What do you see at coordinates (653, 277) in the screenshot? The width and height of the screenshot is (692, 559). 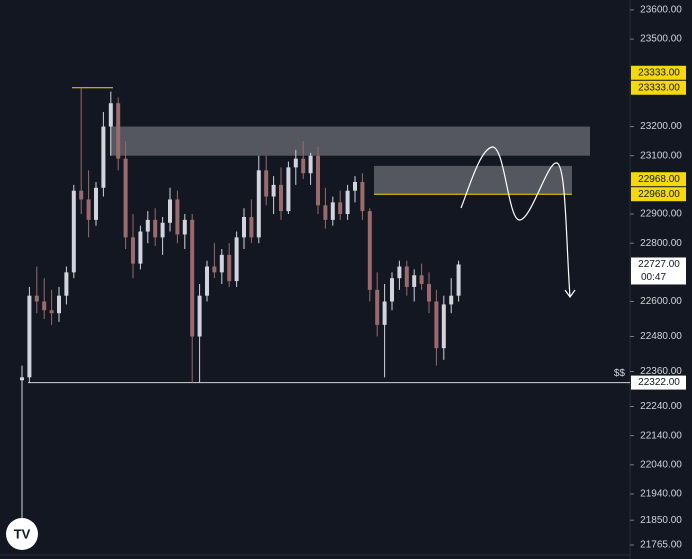 I see `countdown: 00:47` at bounding box center [653, 277].